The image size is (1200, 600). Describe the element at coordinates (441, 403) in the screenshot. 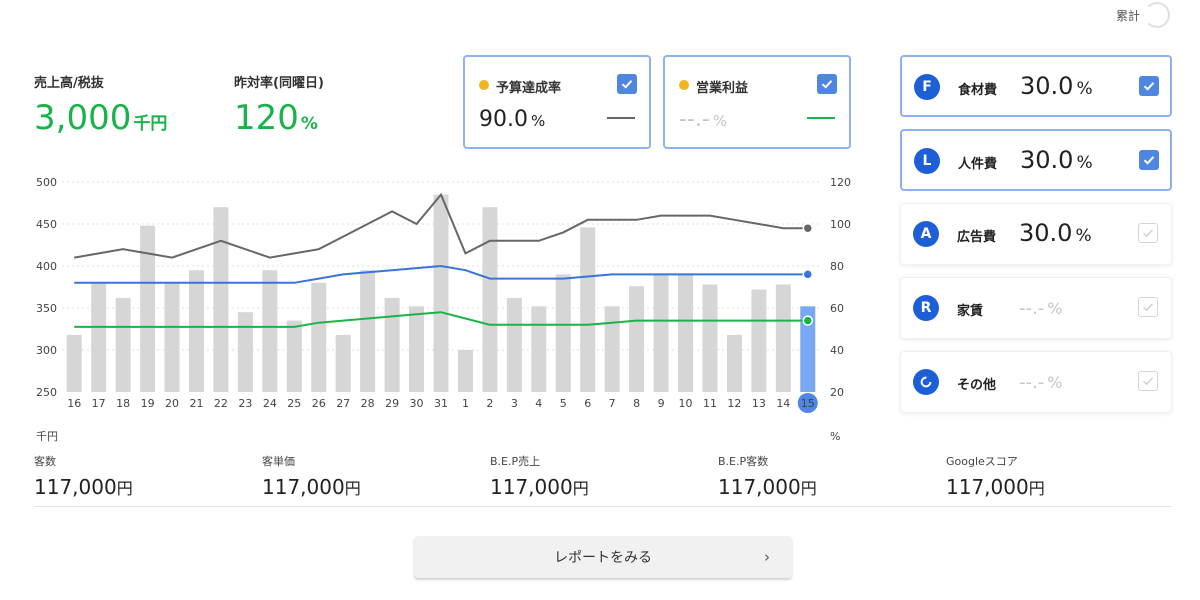

I see `x-axis-tick: 31` at that location.